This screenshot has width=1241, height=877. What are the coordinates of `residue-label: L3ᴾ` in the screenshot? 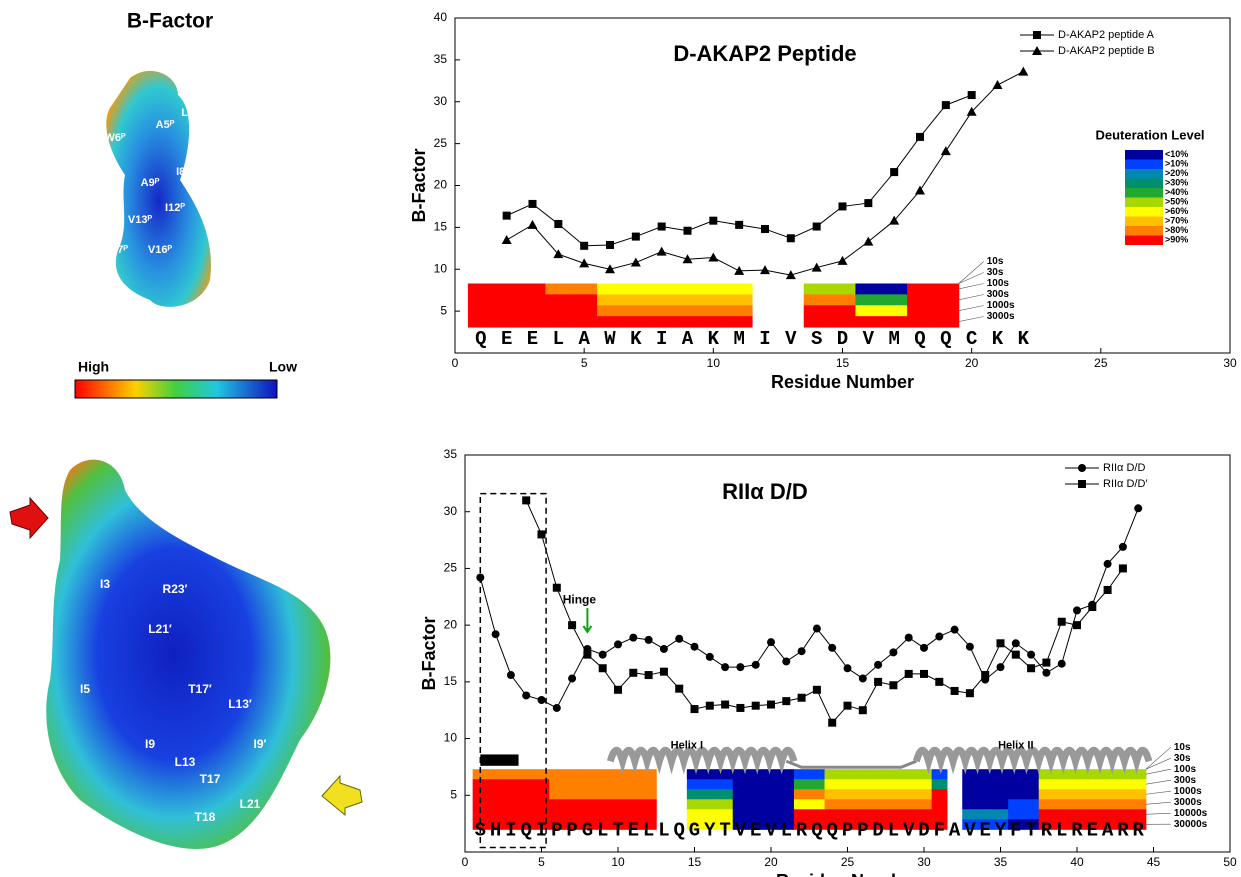 It's located at (190, 113).